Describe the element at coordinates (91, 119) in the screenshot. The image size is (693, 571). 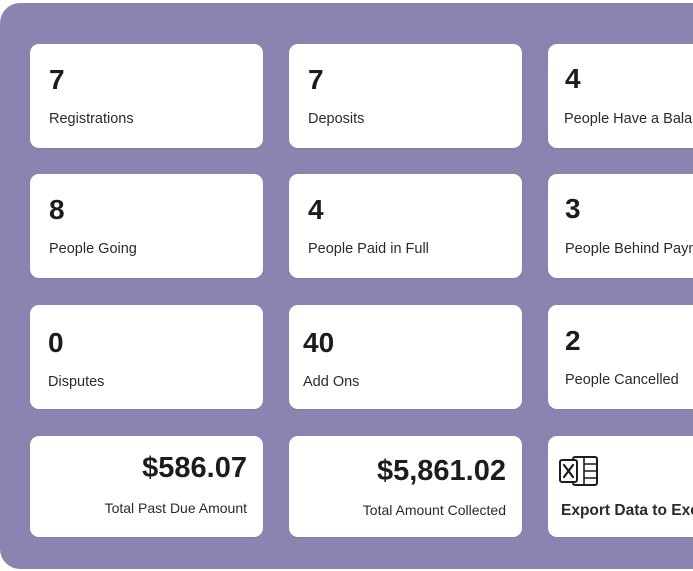
I see `stat-label: Registrations` at that location.